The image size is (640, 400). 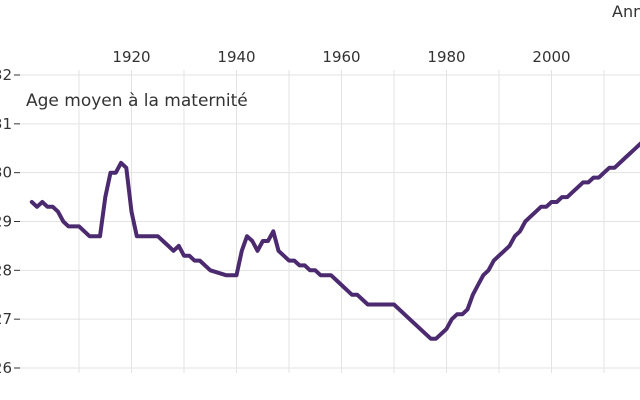 I want to click on x-axis: 1920 1940 1960 1980 2000, so click(x=341, y=57).